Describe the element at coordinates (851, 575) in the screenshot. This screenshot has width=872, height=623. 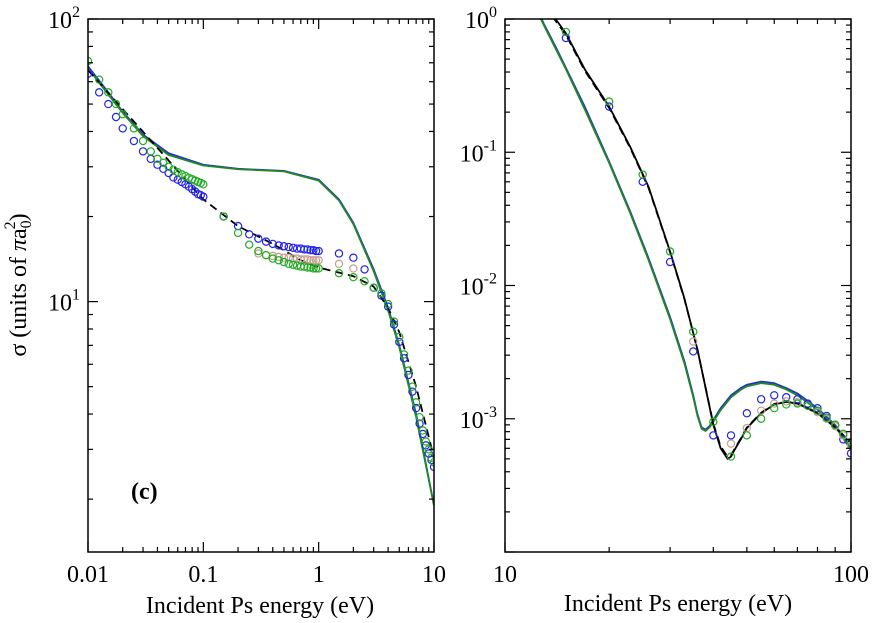
I see `right-x-tick-label: 100` at that location.